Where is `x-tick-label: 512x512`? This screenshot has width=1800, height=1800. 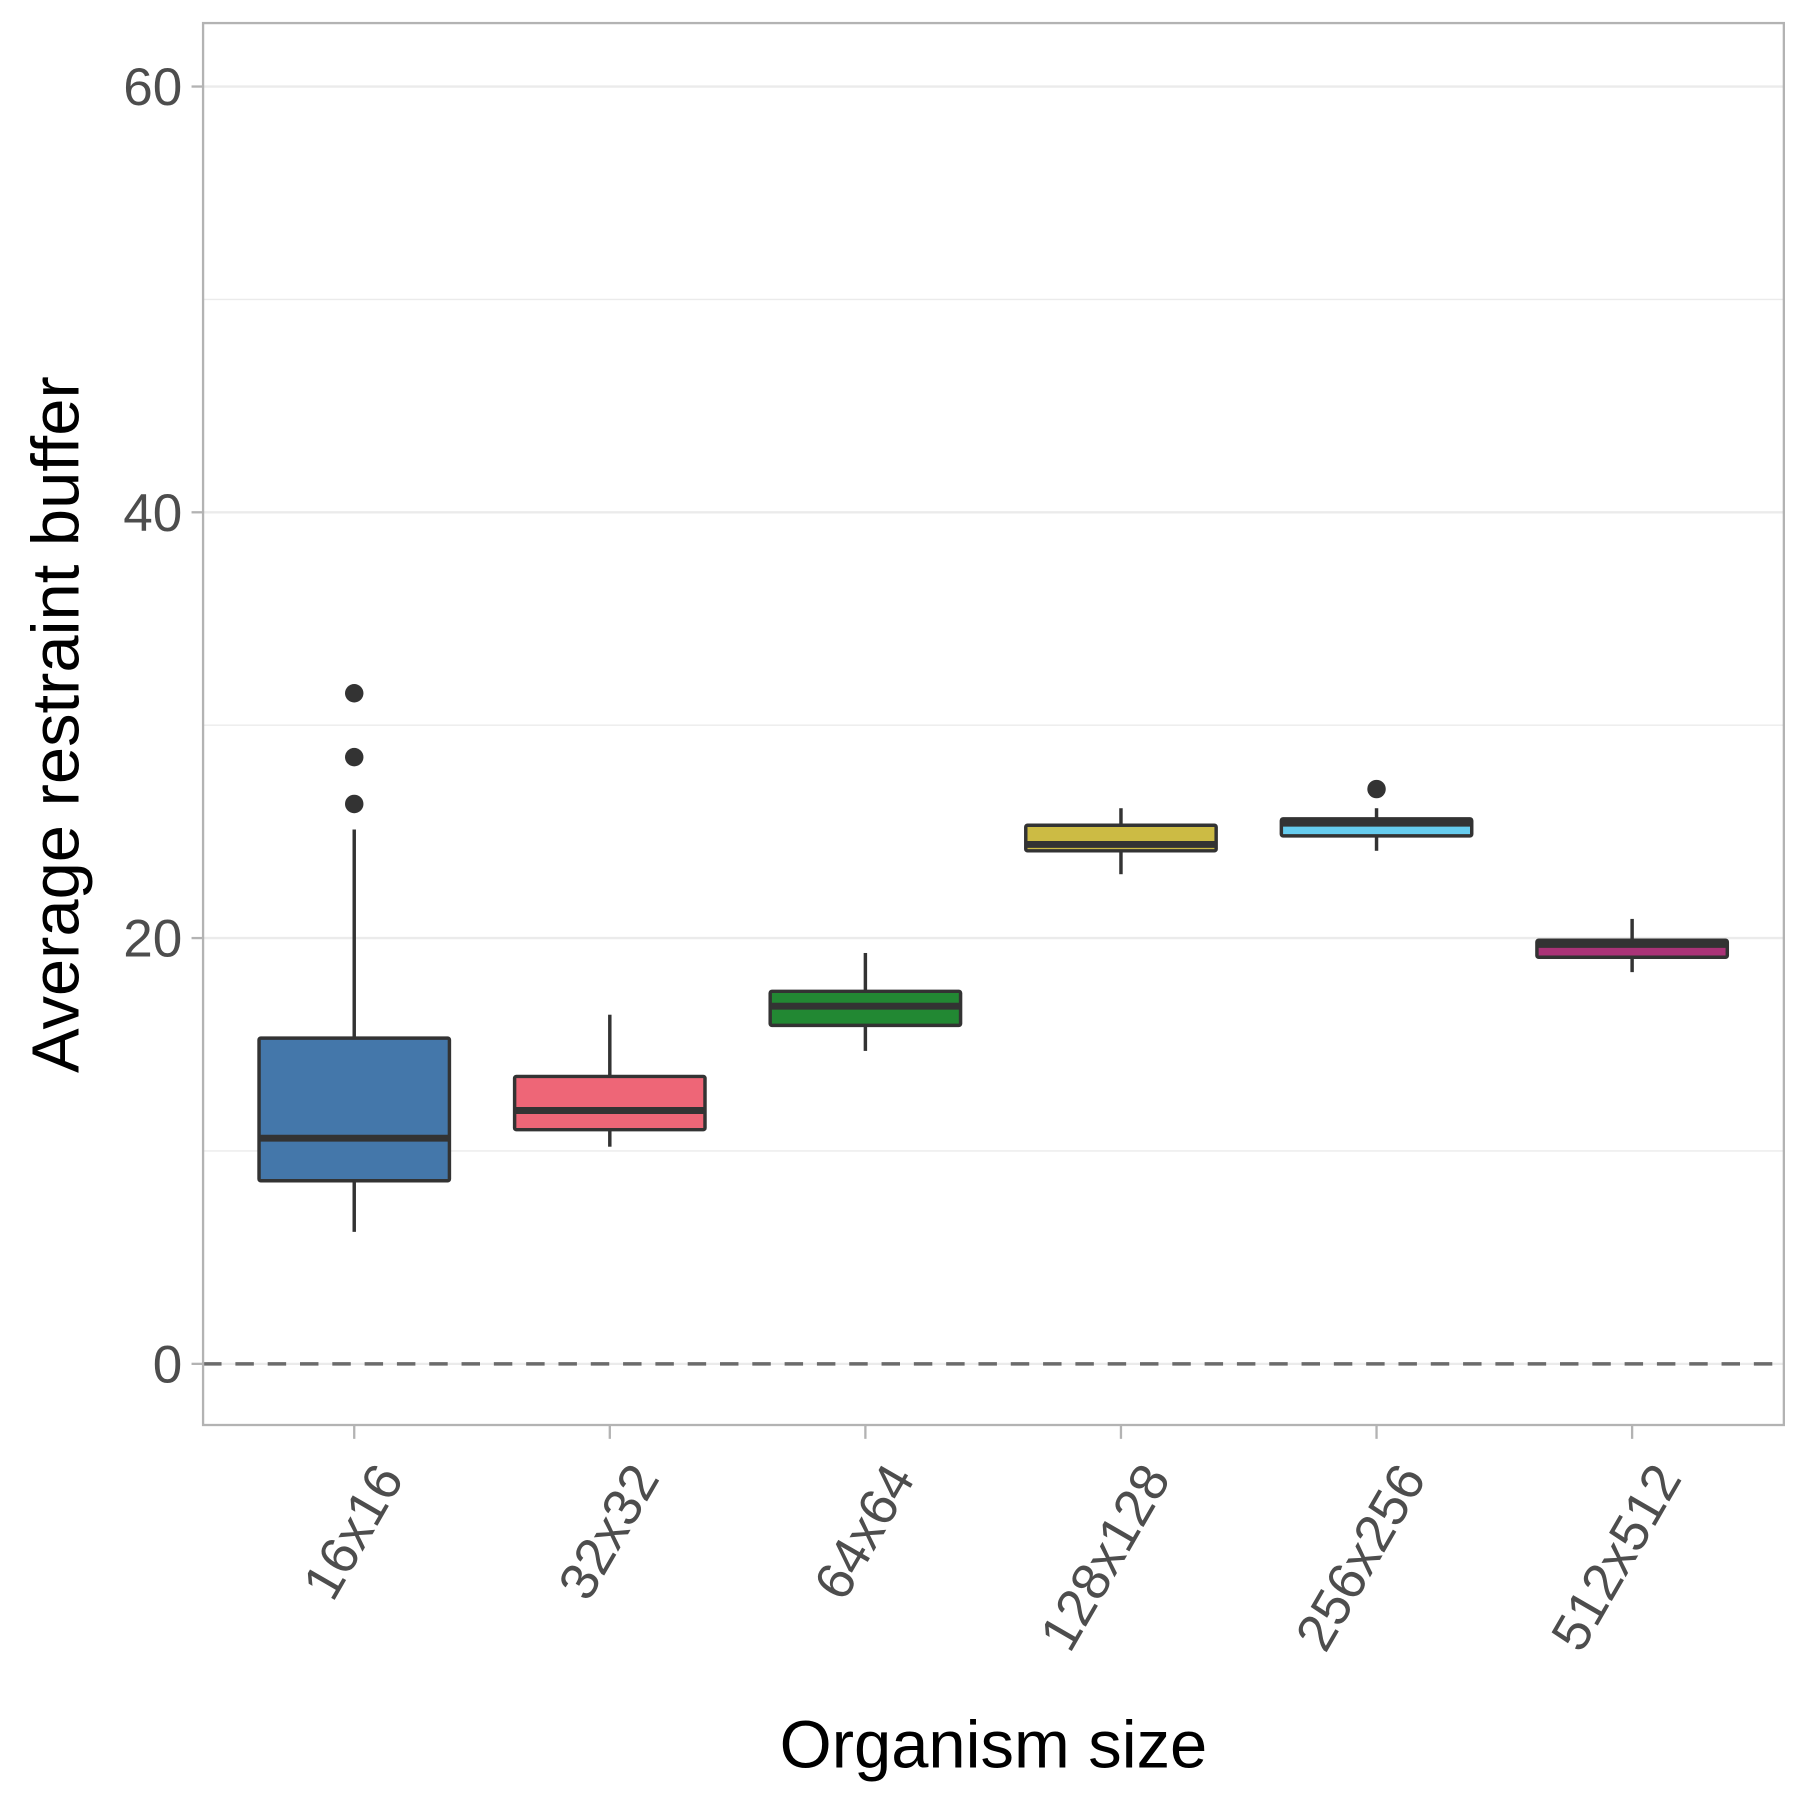
x-tick-label: 512x512 is located at coordinates (1616, 1558).